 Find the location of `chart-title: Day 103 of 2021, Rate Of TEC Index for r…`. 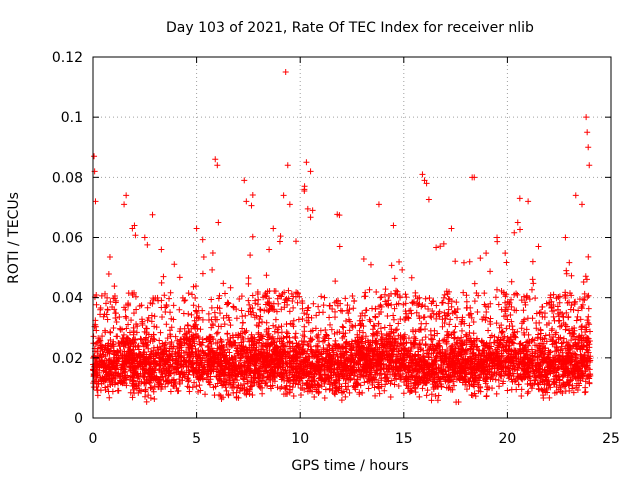

chart-title: Day 103 of 2021, Rate Of TEC Index for r… is located at coordinates (350, 28).